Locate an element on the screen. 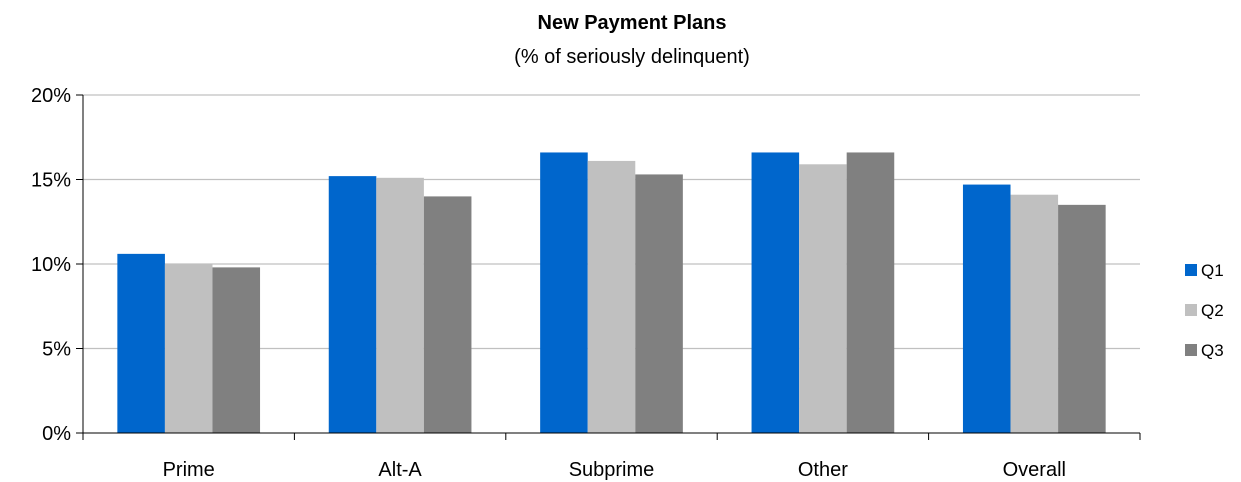  x-tick-label: Other is located at coordinates (823, 470).